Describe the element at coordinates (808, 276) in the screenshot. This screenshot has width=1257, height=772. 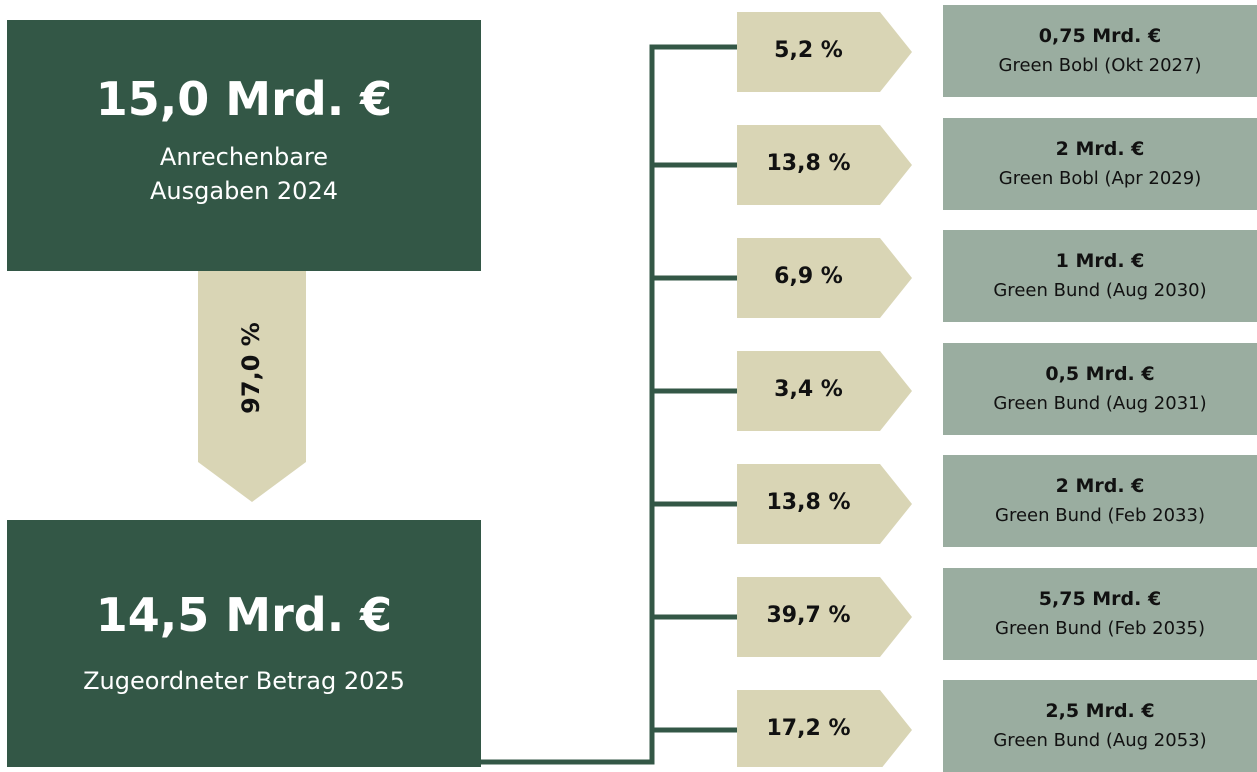
I see `bond-percent: 6,9 %` at that location.